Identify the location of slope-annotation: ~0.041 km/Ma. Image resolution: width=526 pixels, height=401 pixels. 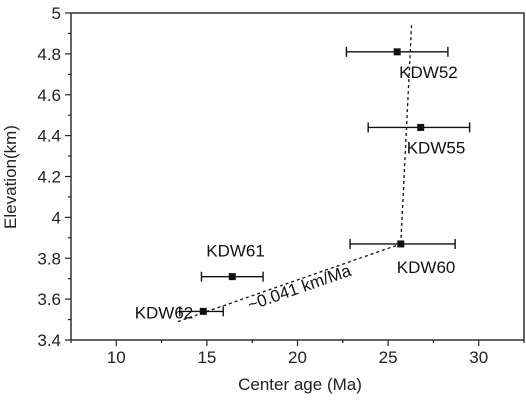
(299, 288).